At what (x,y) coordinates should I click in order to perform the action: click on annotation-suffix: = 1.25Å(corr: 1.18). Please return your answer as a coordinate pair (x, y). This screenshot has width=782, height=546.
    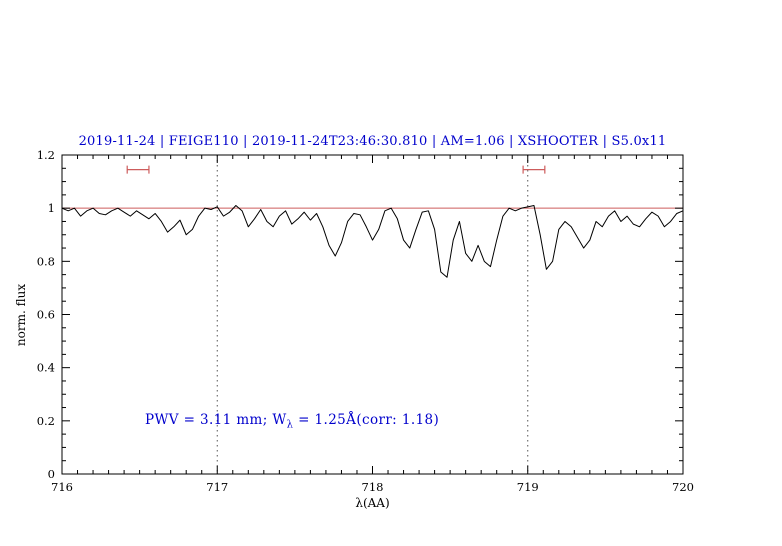
    Looking at the image, I should click on (366, 420).